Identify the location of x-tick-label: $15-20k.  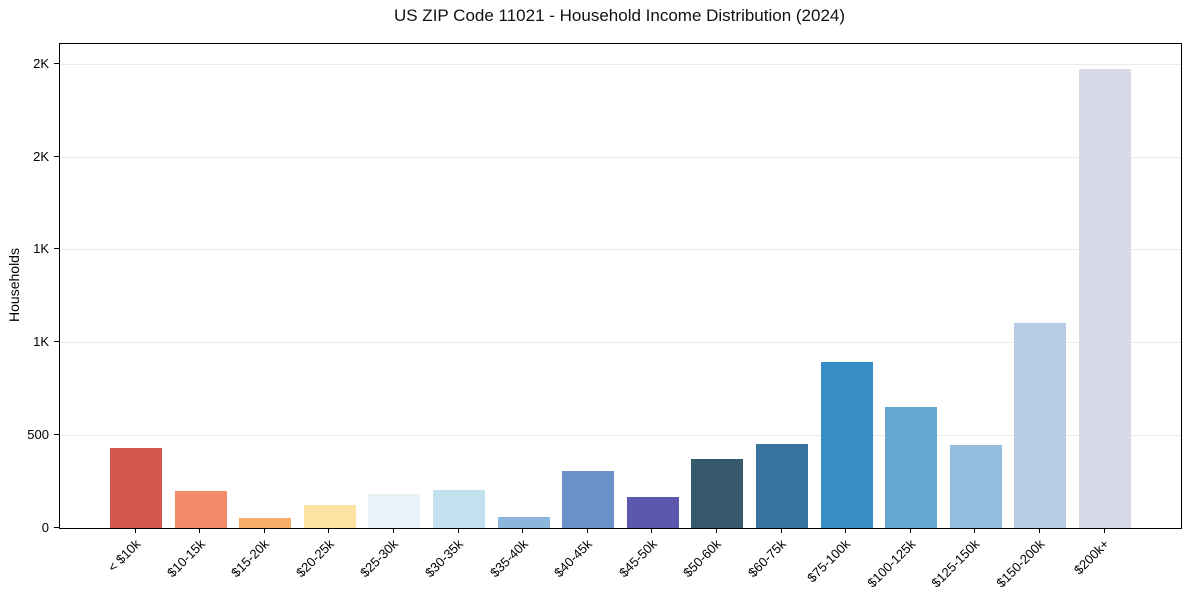
(250, 558).